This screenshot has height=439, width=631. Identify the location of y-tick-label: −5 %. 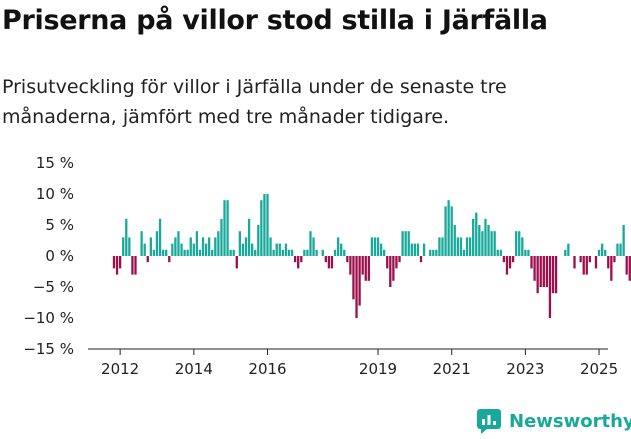
(53, 287).